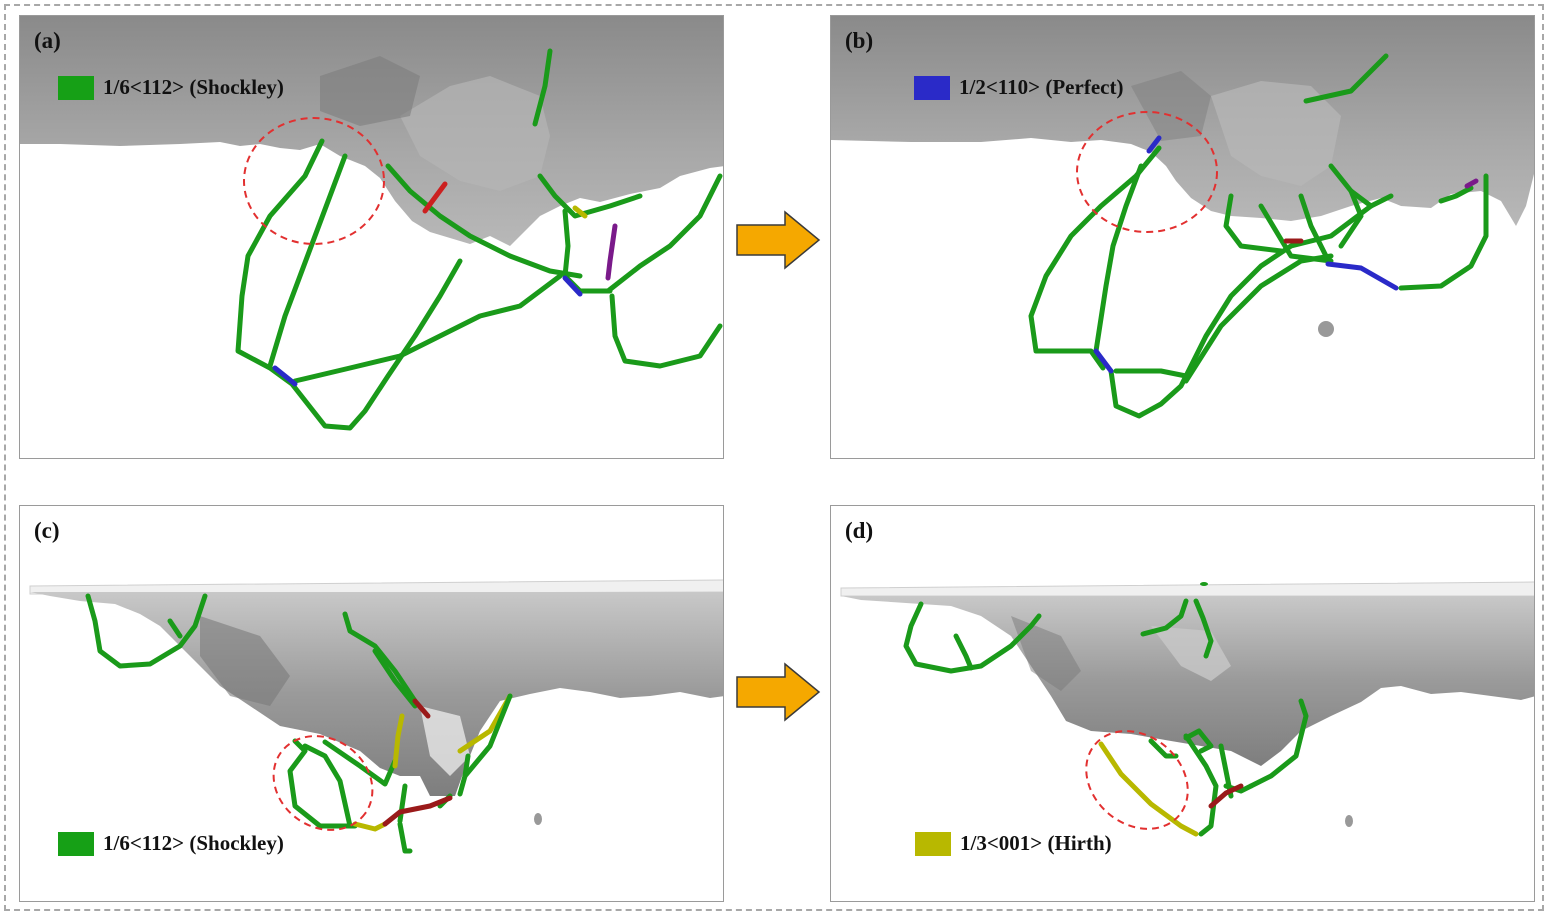 The width and height of the screenshot is (1550, 917). I want to click on panel-d-label: (d), so click(859, 530).